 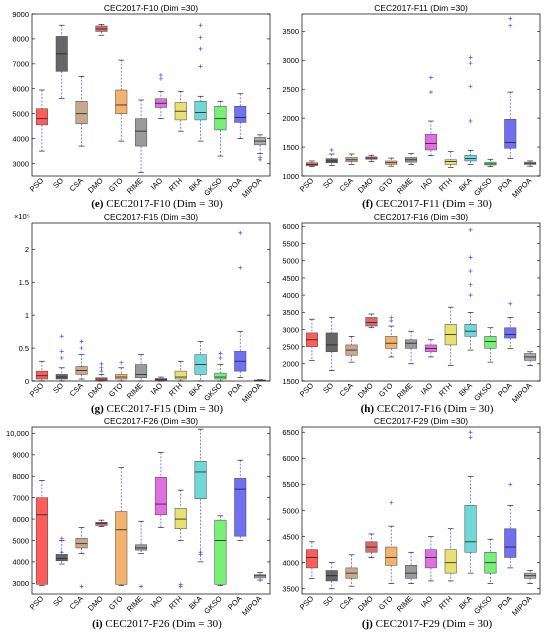 What do you see at coordinates (427, 624) in the screenshot?
I see `panel-caption: (j) CEC2017-F29 (Dim = 30)` at bounding box center [427, 624].